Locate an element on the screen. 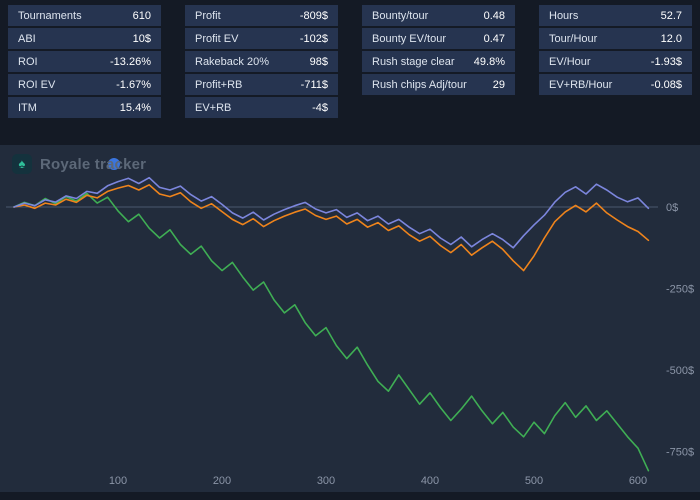 The height and width of the screenshot is (500, 700). stat-value: 0.48 is located at coordinates (494, 15).